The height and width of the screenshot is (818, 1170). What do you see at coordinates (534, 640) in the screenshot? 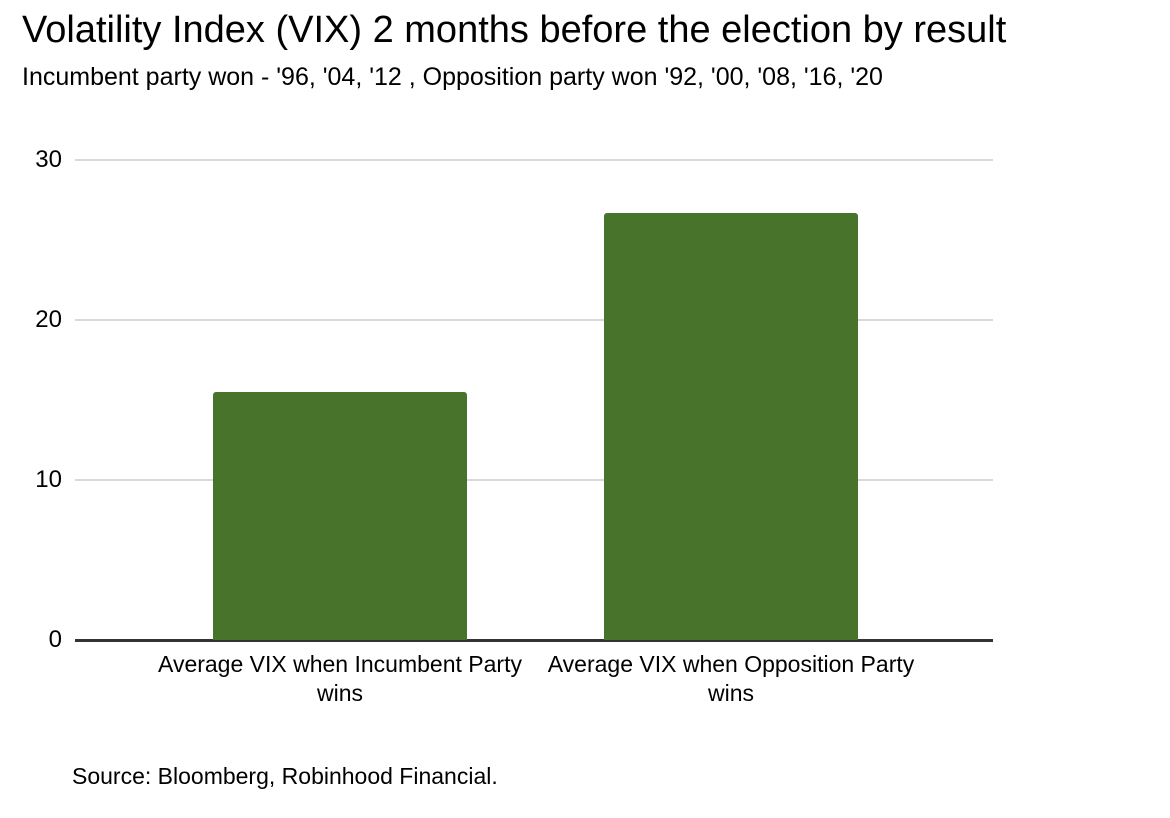
I see `x-axis-baseline` at bounding box center [534, 640].